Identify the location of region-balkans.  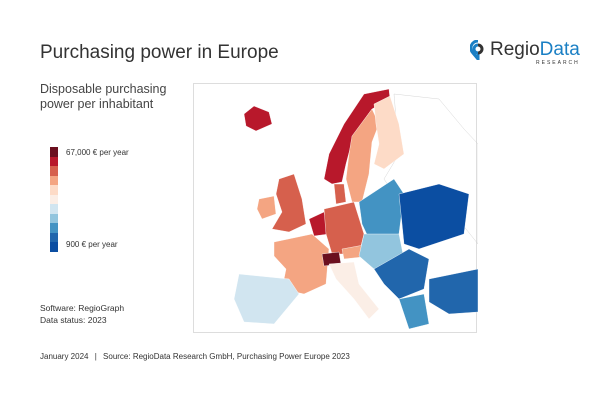
(401, 274).